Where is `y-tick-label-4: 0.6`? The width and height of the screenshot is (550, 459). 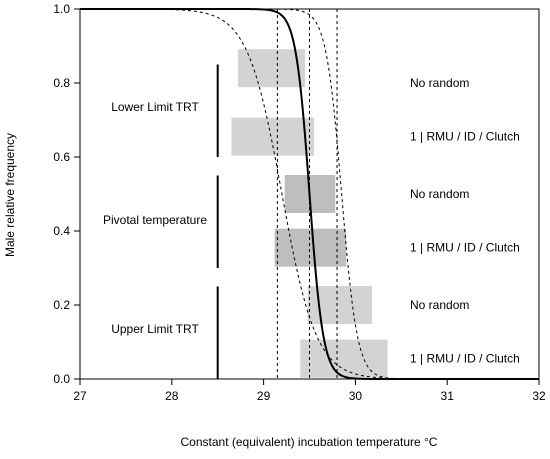
y-tick-label-4: 0.6 is located at coordinates (61, 157).